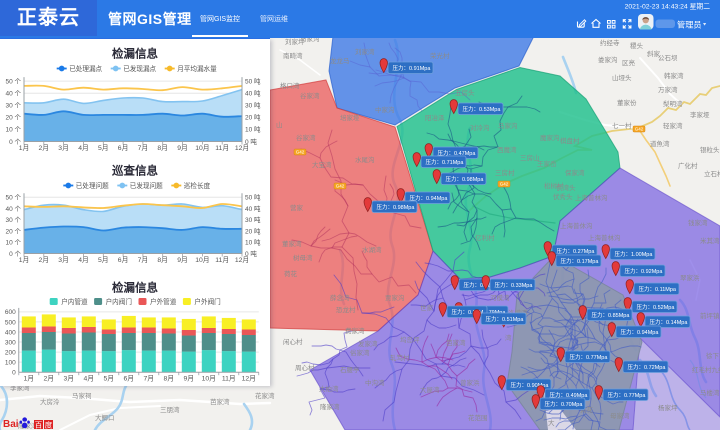 The width and height of the screenshot is (720, 430). Describe the element at coordinates (698, 222) in the screenshot. I see `svg-text: 钱家湾` at that location.